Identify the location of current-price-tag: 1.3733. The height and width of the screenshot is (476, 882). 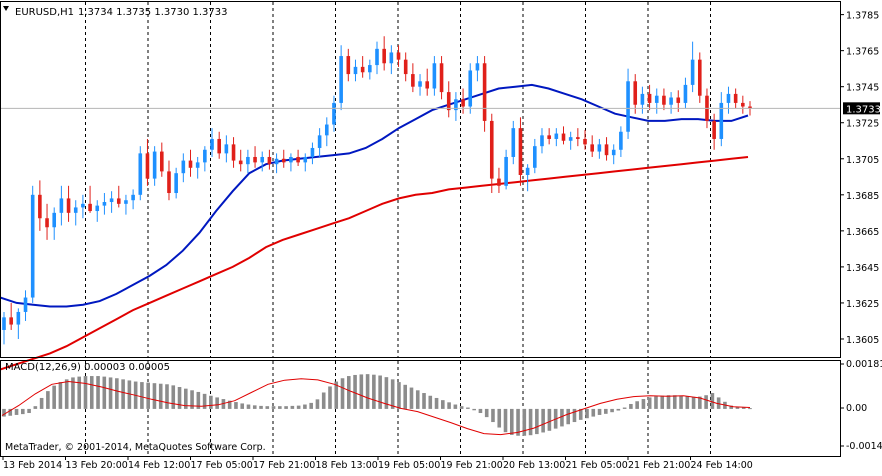
(862, 108).